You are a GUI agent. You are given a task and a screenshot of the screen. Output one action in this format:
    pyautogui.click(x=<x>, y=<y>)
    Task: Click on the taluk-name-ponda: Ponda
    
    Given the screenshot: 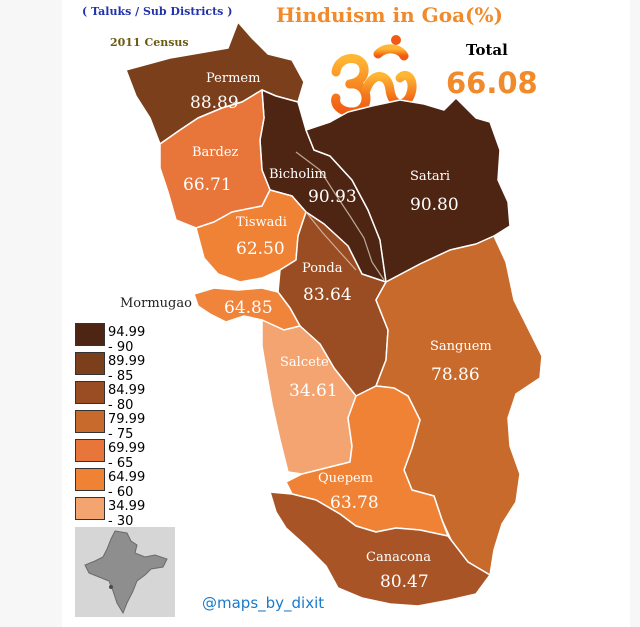 What is the action you would take?
    pyautogui.click(x=322, y=268)
    